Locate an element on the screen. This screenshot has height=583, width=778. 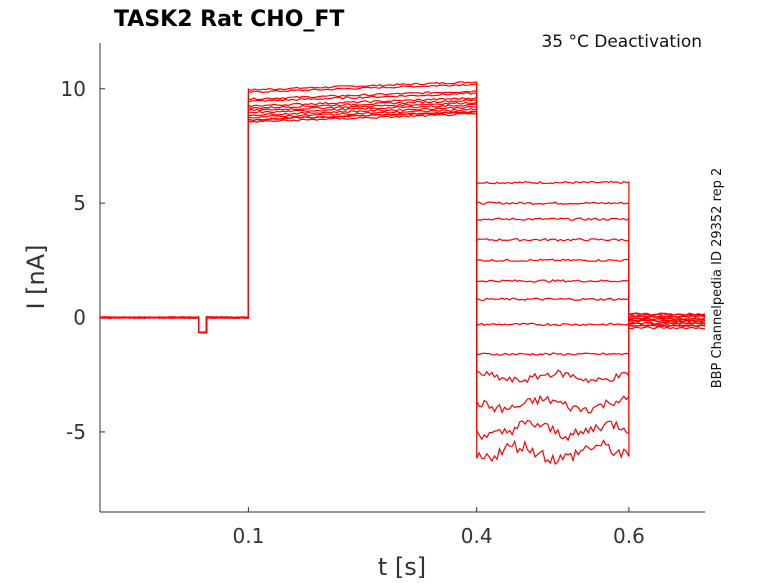
y-tick-label: 0 is located at coordinates (79, 318).